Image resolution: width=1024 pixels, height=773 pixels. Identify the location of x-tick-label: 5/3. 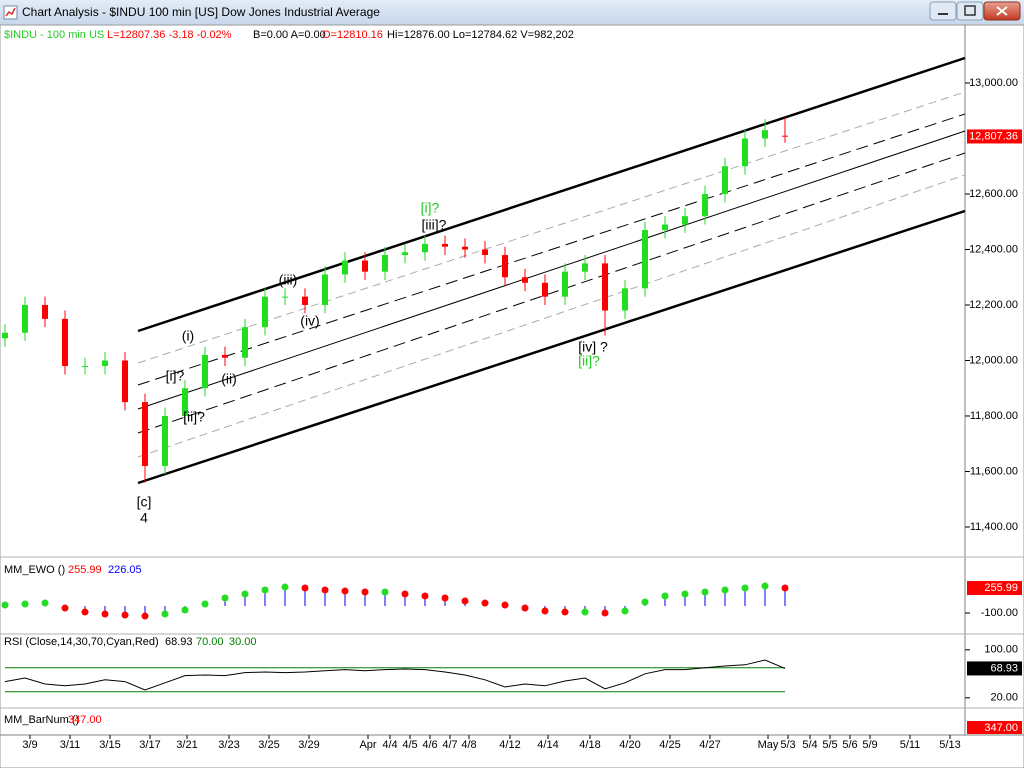
(787, 745).